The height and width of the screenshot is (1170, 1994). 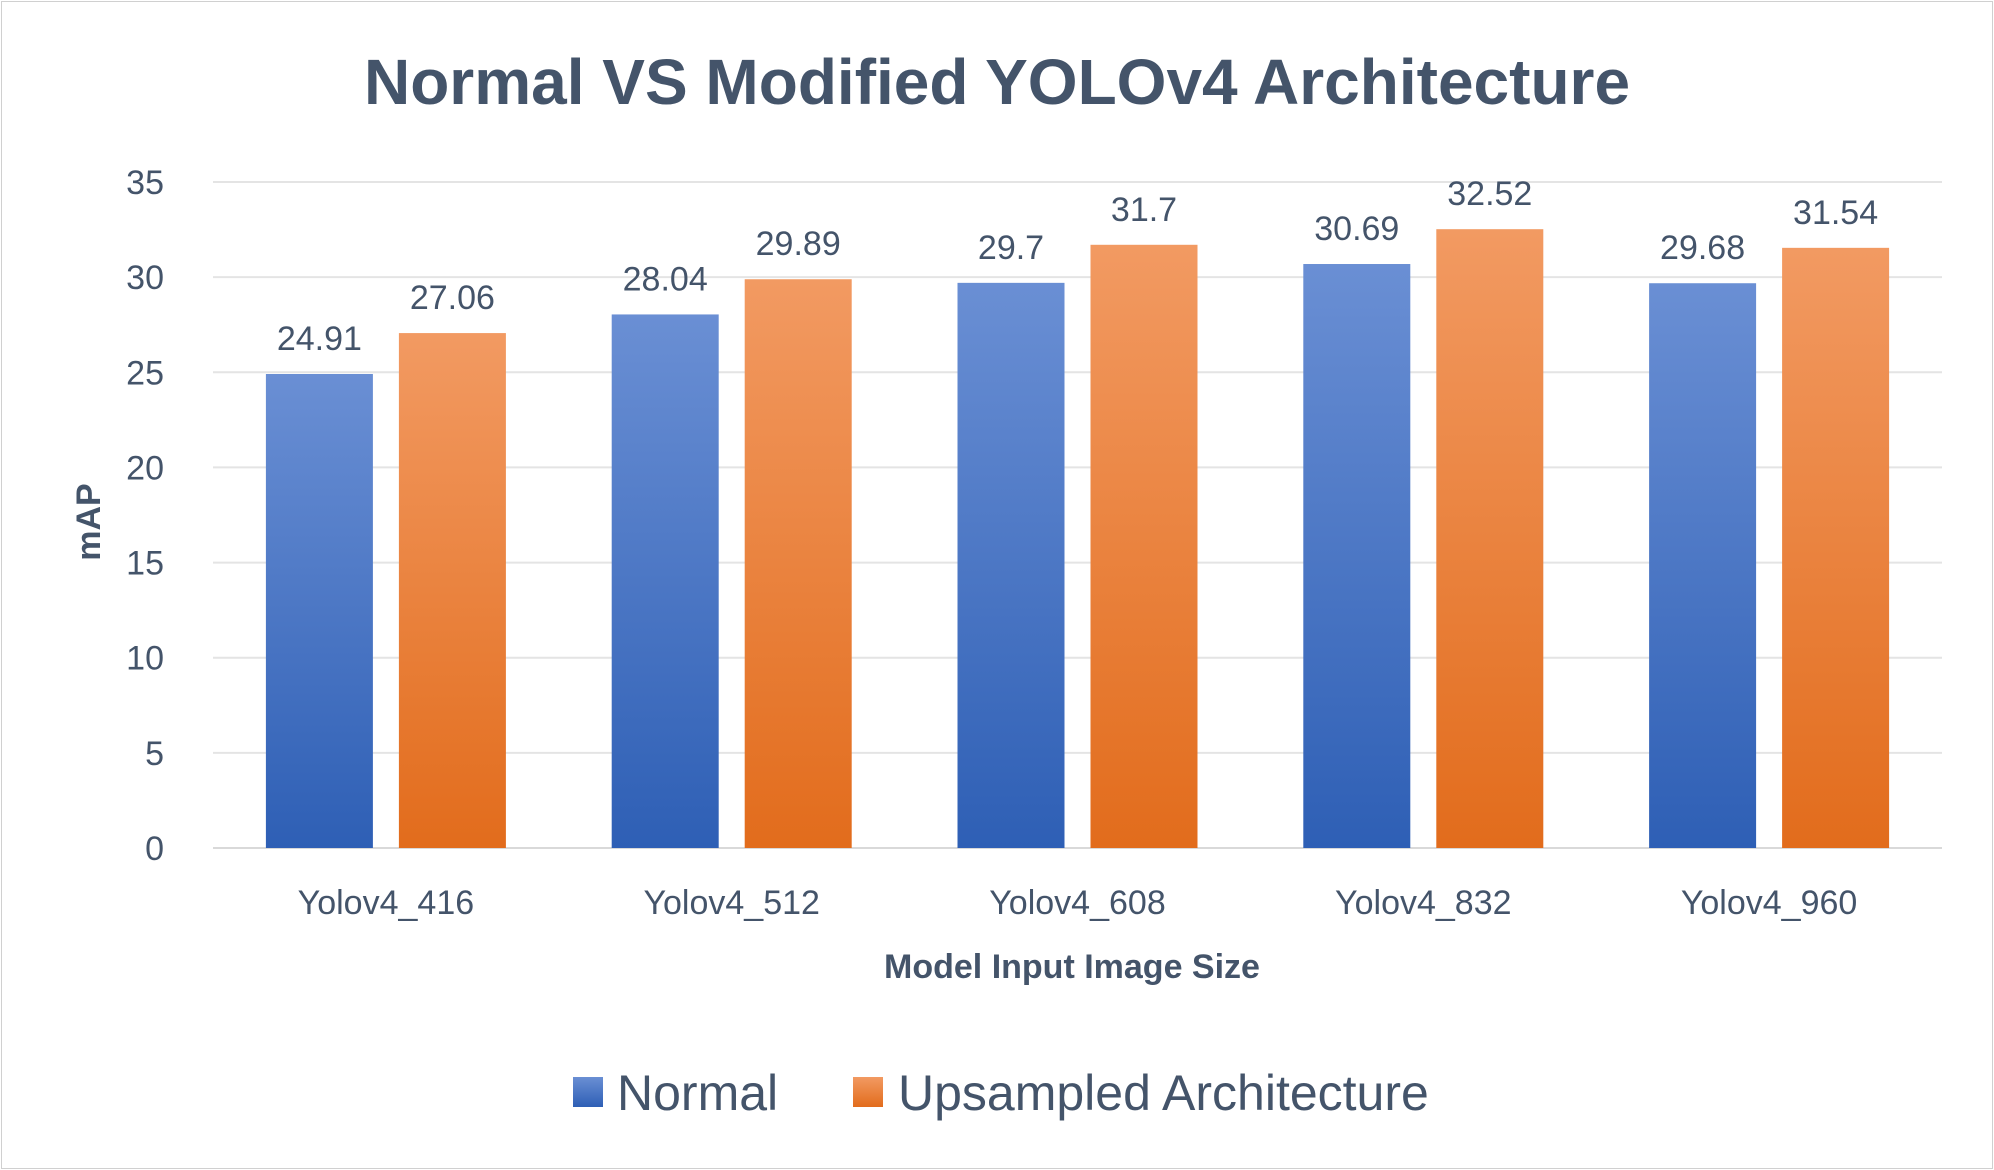 What do you see at coordinates (145, 183) in the screenshot?
I see `y-tick-label: 35` at bounding box center [145, 183].